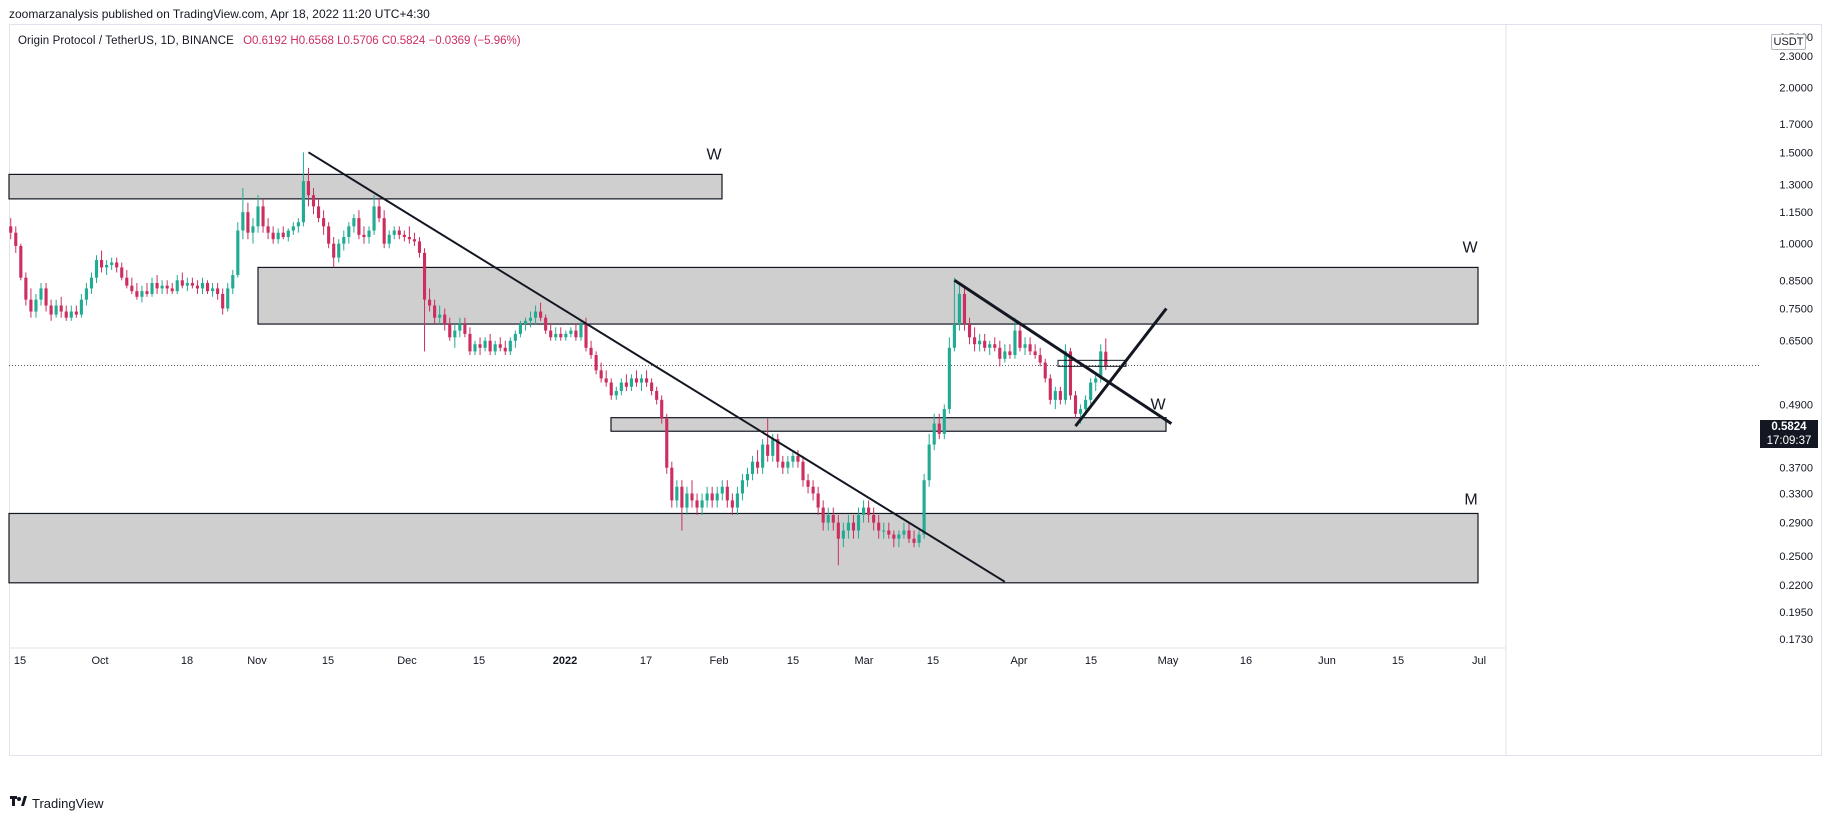  Describe the element at coordinates (1788, 42) in the screenshot. I see `currency-unit-badge: USDT` at that location.